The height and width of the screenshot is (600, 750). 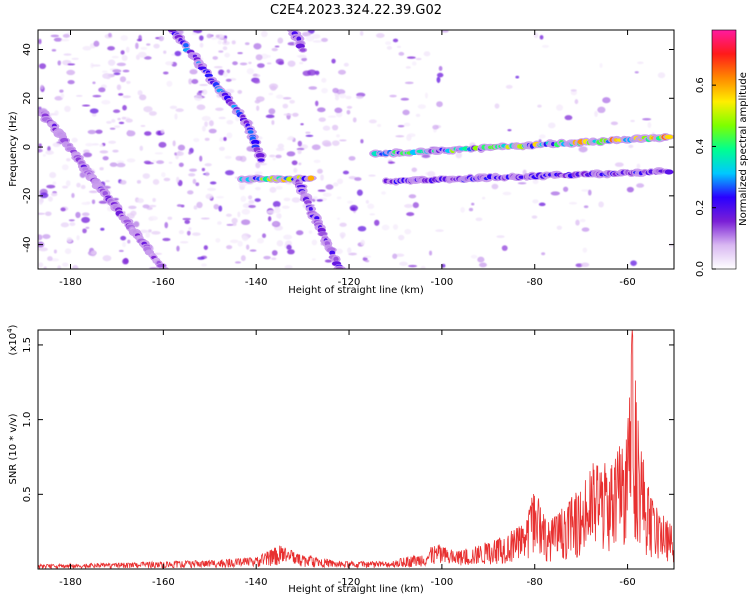 I want to click on x-tick-label: -180, so click(x=70, y=582).